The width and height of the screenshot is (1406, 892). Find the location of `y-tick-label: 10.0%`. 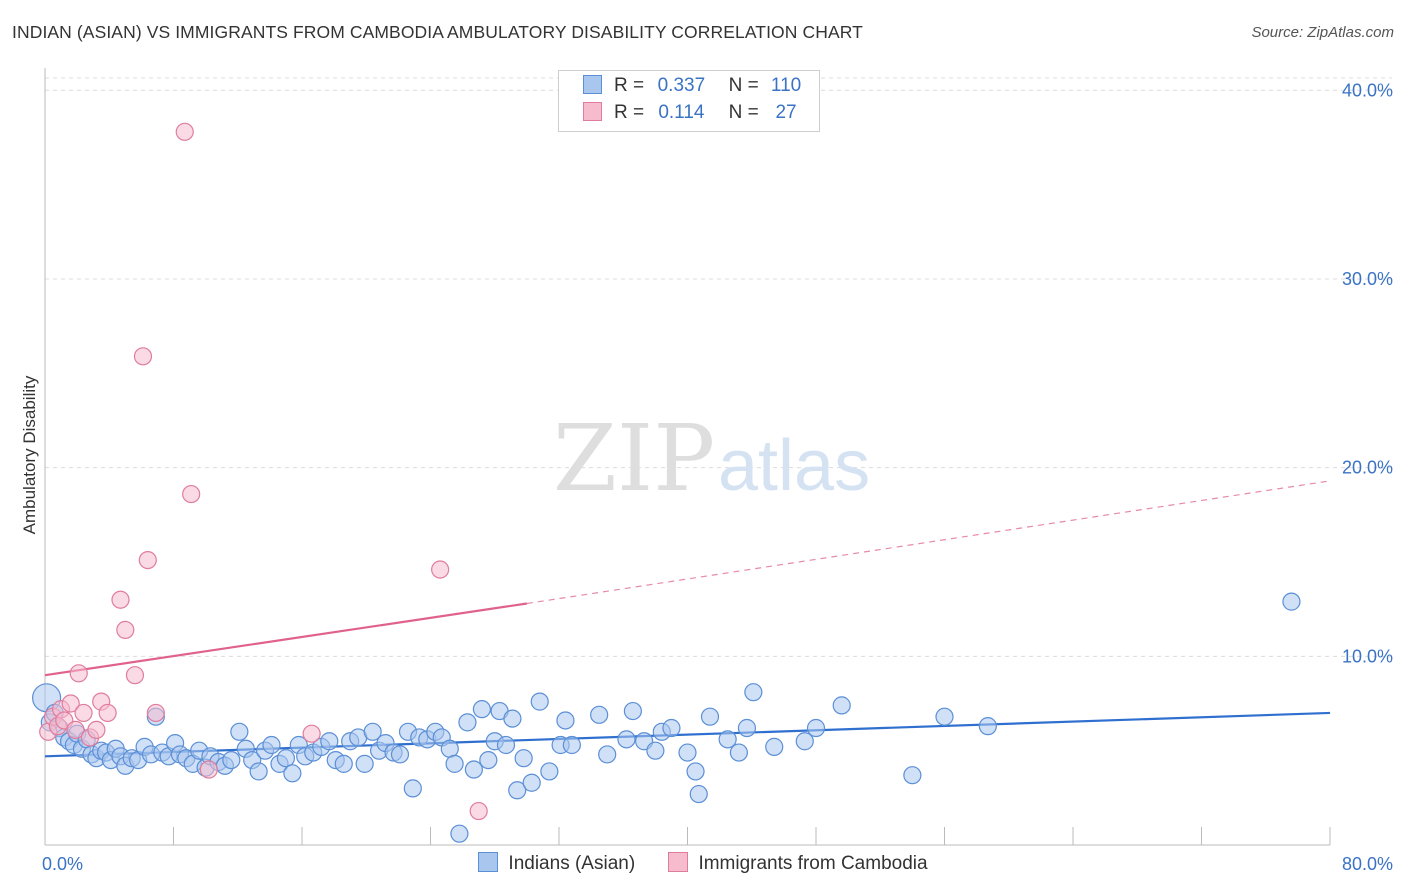

y-tick-label: 10.0% is located at coordinates (1367, 656).